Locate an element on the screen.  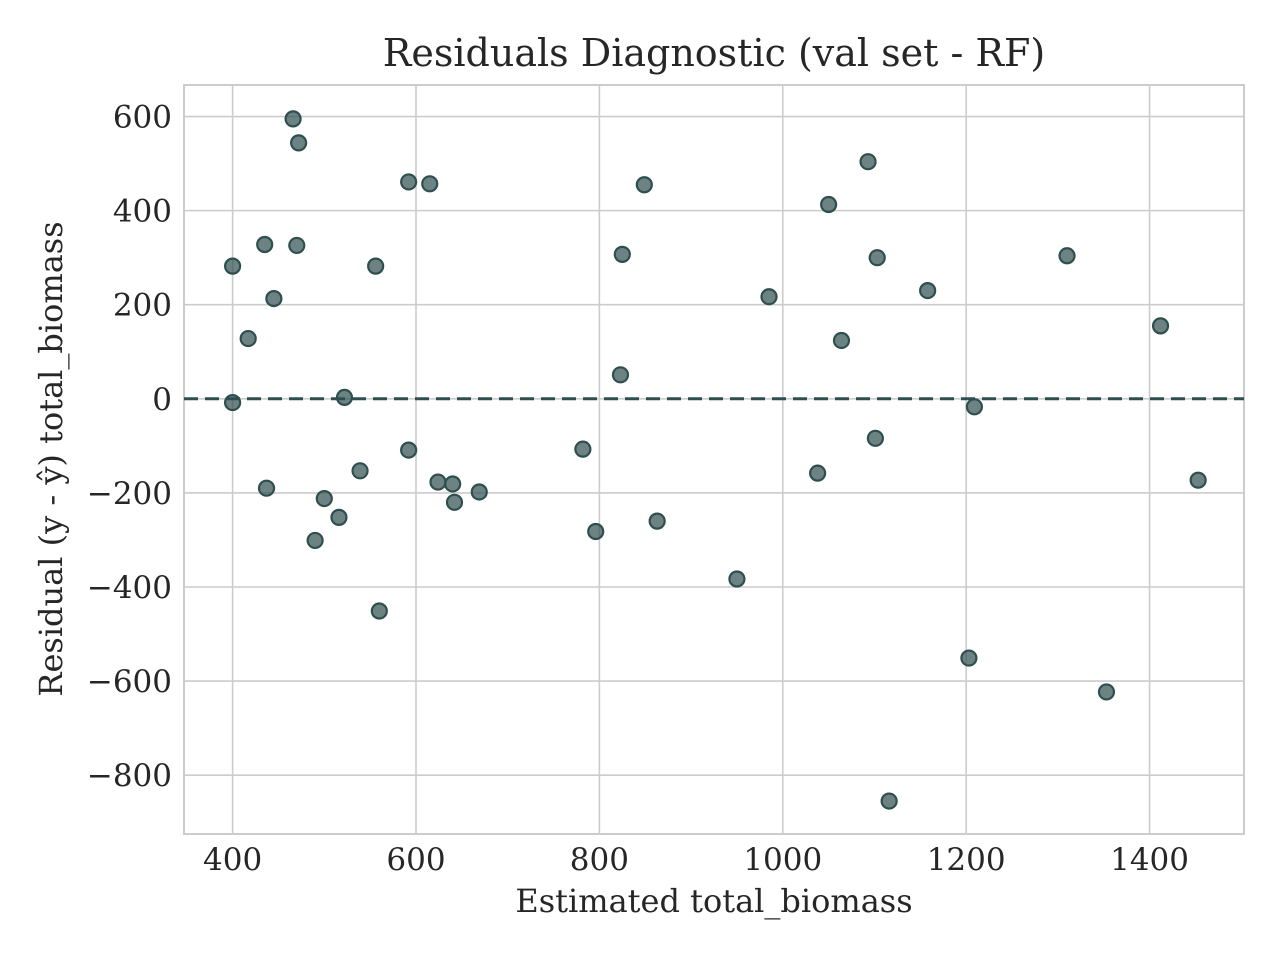
x-axis-label: Estimated total_biomass is located at coordinates (713, 901).